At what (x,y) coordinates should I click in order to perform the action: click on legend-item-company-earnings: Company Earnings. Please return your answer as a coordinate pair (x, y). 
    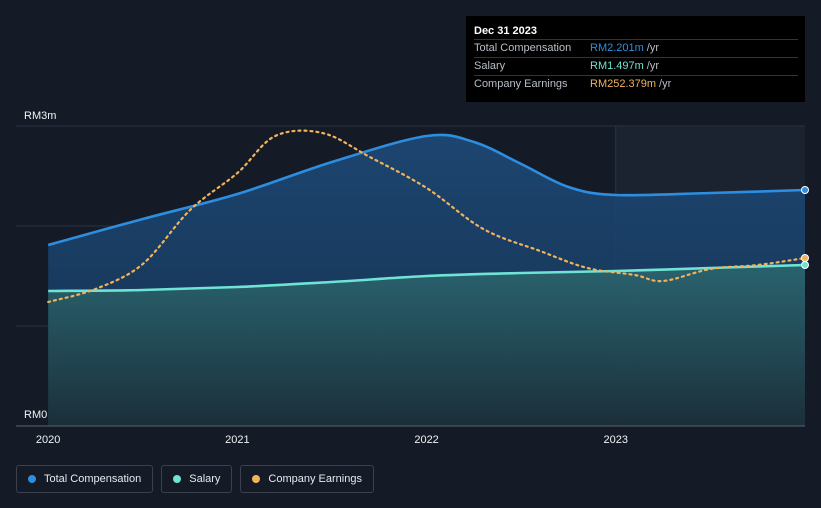
    Looking at the image, I should click on (307, 479).